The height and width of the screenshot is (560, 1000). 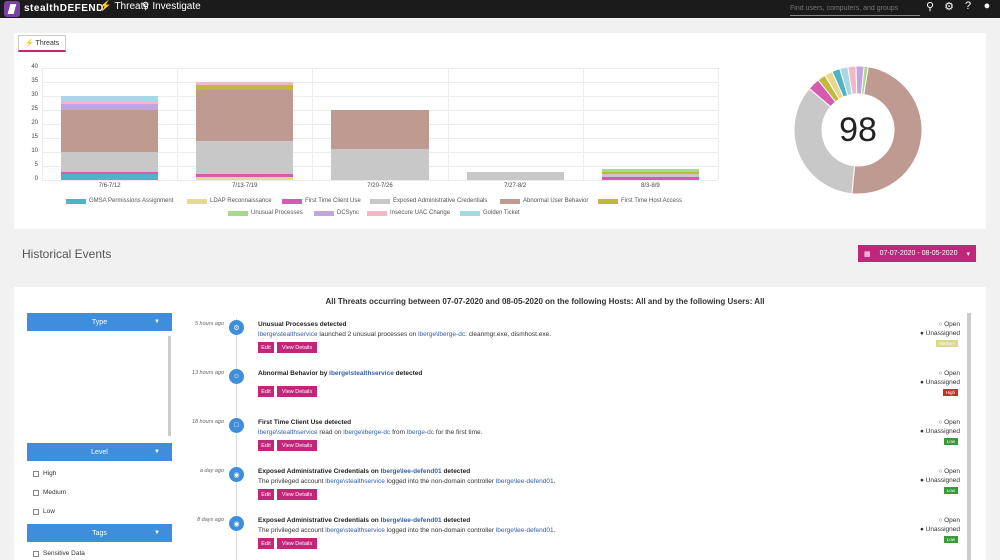 What do you see at coordinates (124, 6) in the screenshot?
I see `nav-threats: ⚡ Threats` at bounding box center [124, 6].